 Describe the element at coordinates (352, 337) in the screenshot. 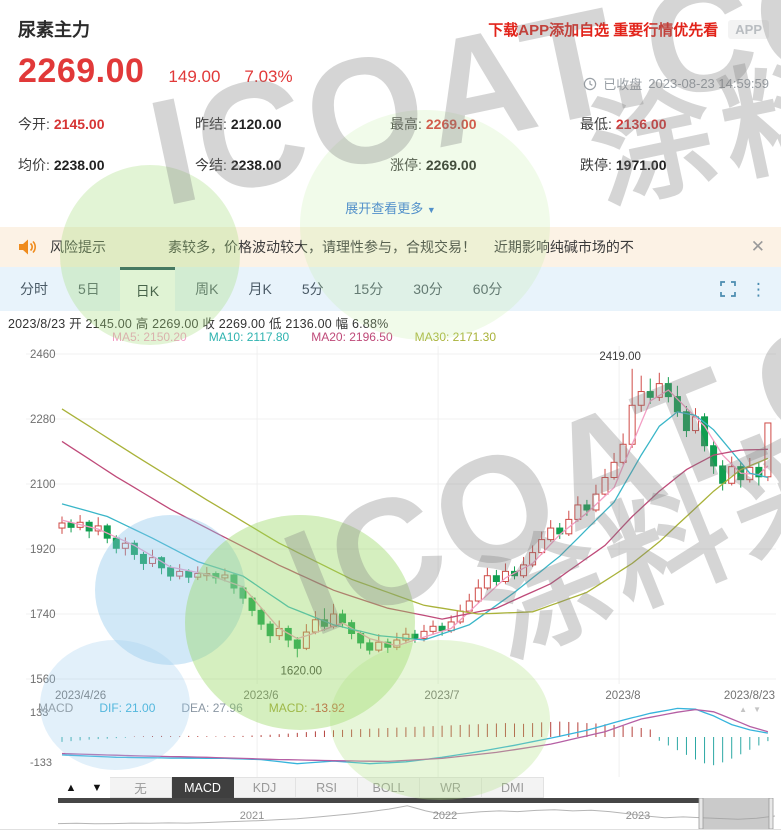

I see `ma-legend-item: MA20: 2196.50` at that location.